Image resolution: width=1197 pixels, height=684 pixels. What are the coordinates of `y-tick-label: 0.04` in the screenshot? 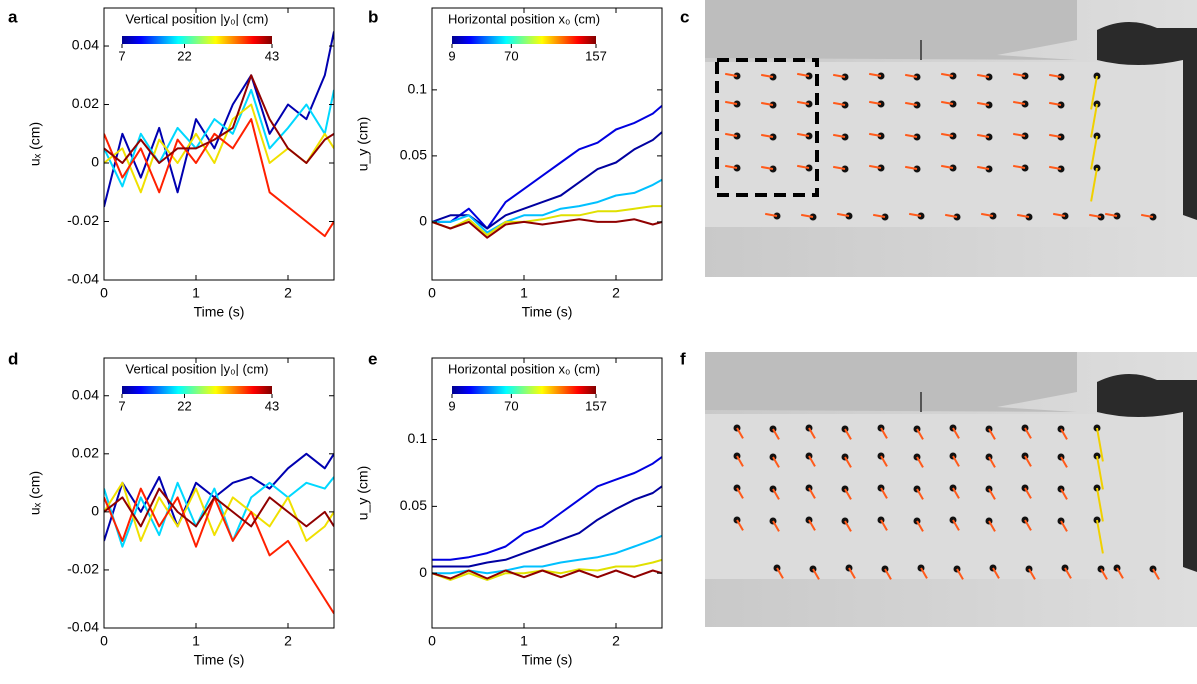 It's located at (85, 45).